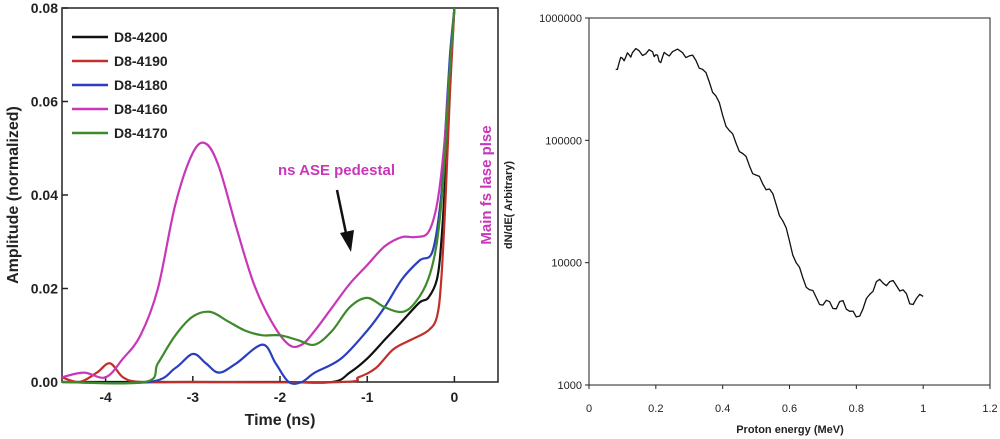 The width and height of the screenshot is (1000, 439). I want to click on annotation-arrow-shaft, so click(342, 214).